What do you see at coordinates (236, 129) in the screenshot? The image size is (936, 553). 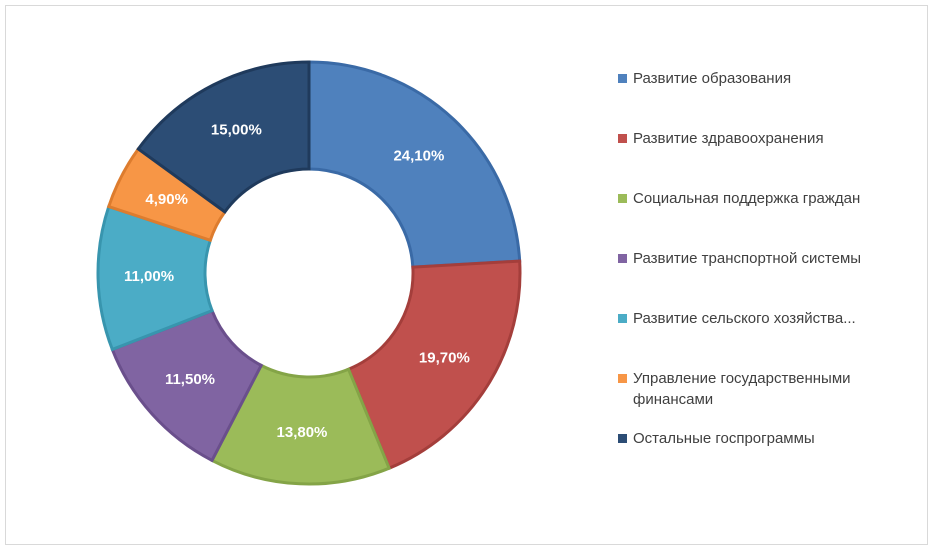 I see `data-label-7: 15,00%` at bounding box center [236, 129].